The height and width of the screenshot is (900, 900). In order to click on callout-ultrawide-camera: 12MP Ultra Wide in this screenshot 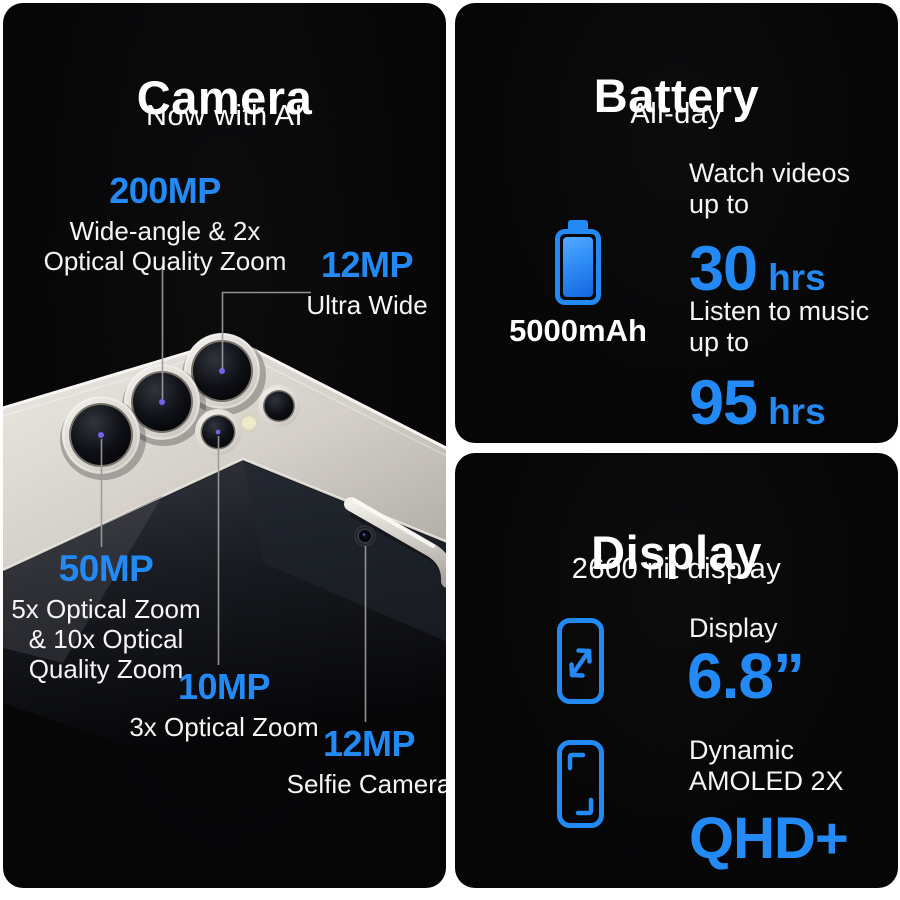, I will do `click(367, 282)`.